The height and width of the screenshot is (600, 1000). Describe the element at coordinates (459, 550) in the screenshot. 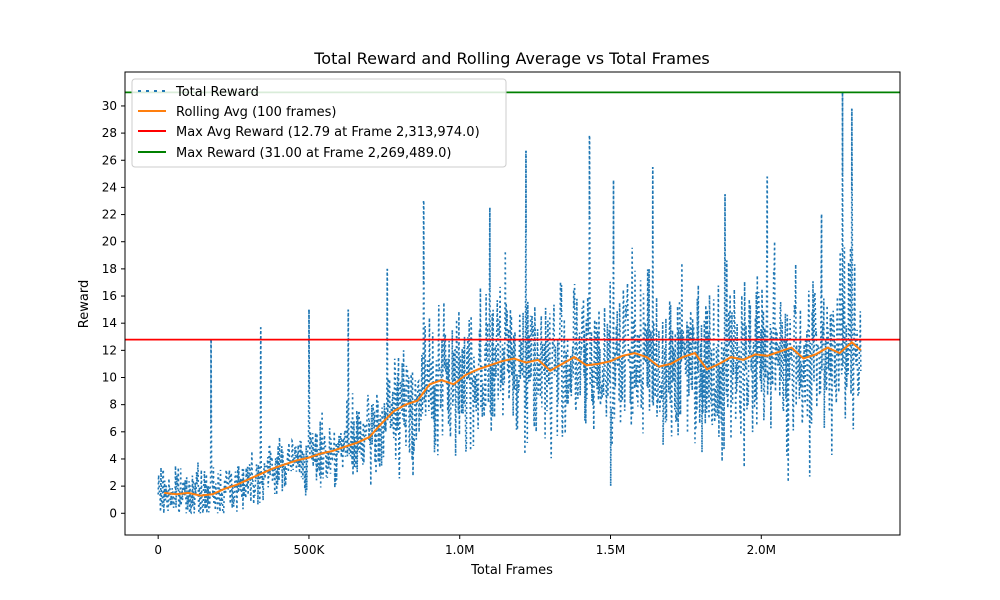

I see `x-tick-label: 1.0M` at that location.